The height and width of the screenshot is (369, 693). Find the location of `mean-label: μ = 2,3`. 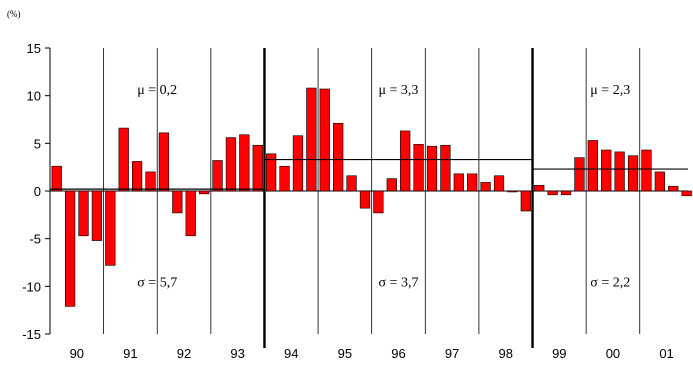

mean-label: μ = 2,3 is located at coordinates (610, 90).